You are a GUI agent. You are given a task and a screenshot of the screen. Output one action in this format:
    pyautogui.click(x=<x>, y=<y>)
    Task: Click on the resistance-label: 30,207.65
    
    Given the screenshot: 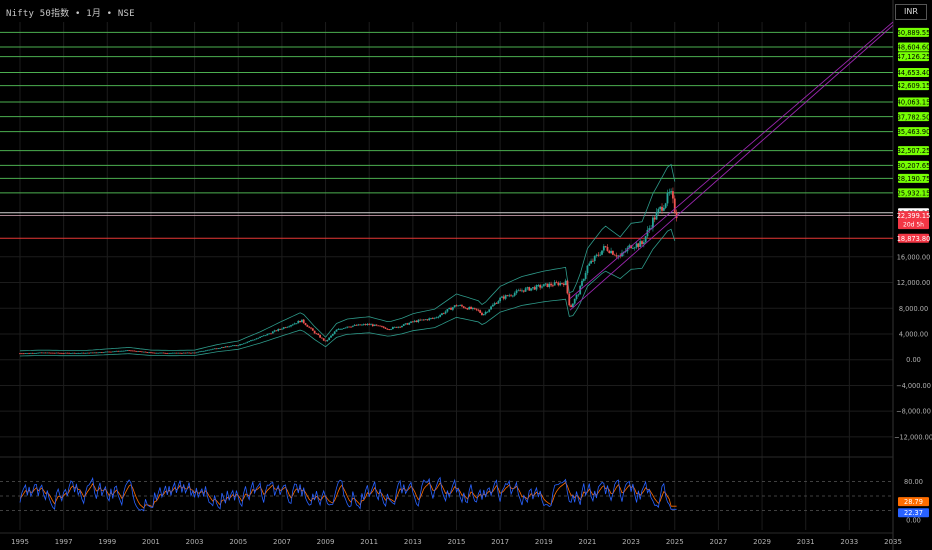 What is the action you would take?
    pyautogui.click(x=914, y=166)
    